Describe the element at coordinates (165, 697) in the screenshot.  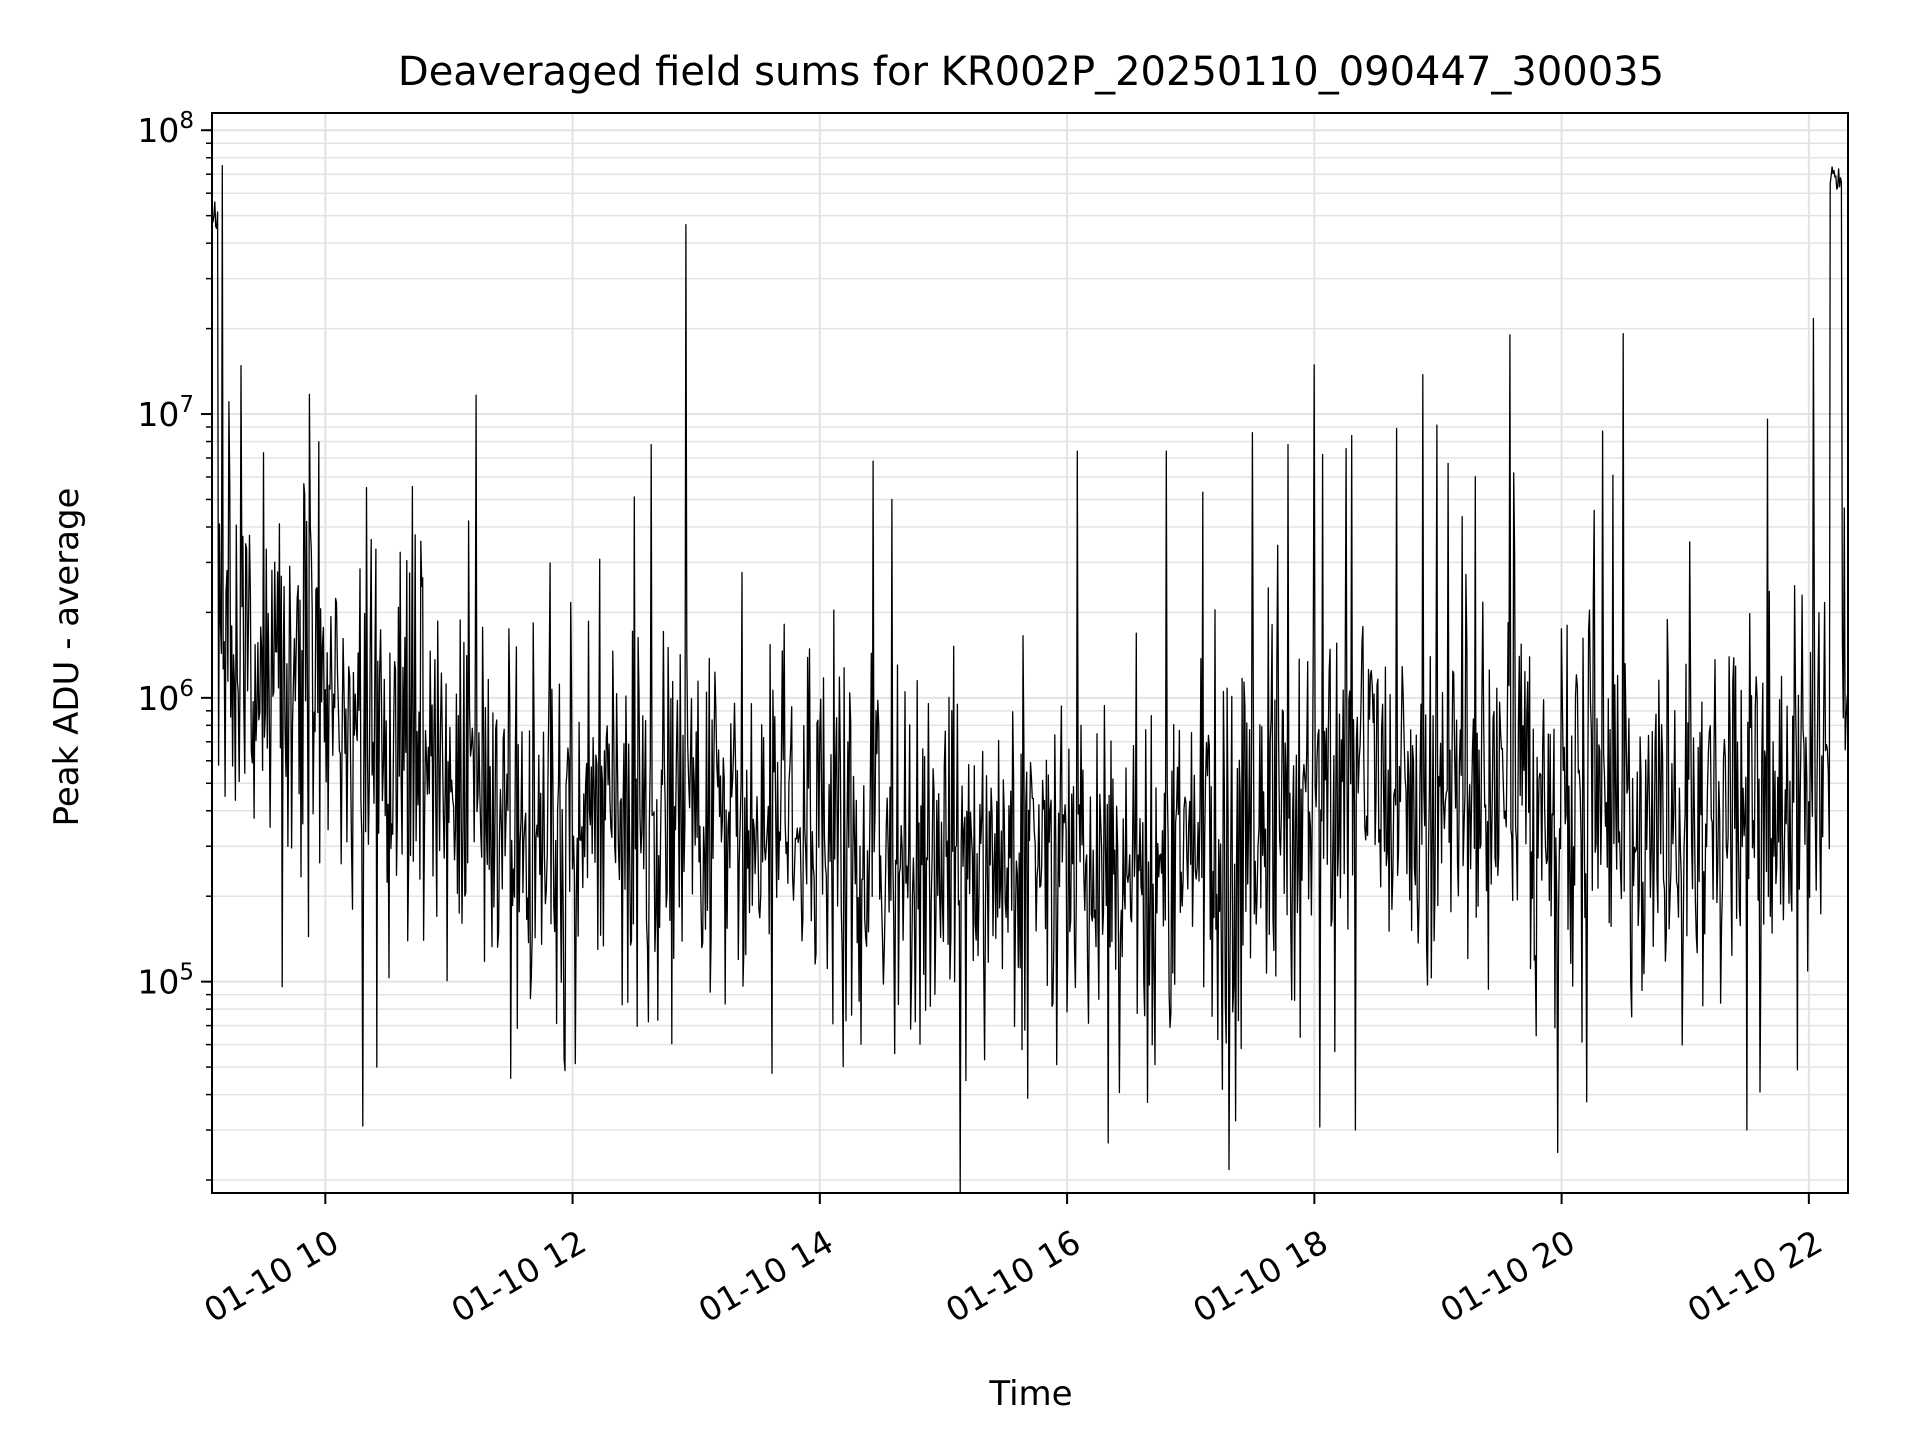
I see `y-tick-label: 106` at that location.